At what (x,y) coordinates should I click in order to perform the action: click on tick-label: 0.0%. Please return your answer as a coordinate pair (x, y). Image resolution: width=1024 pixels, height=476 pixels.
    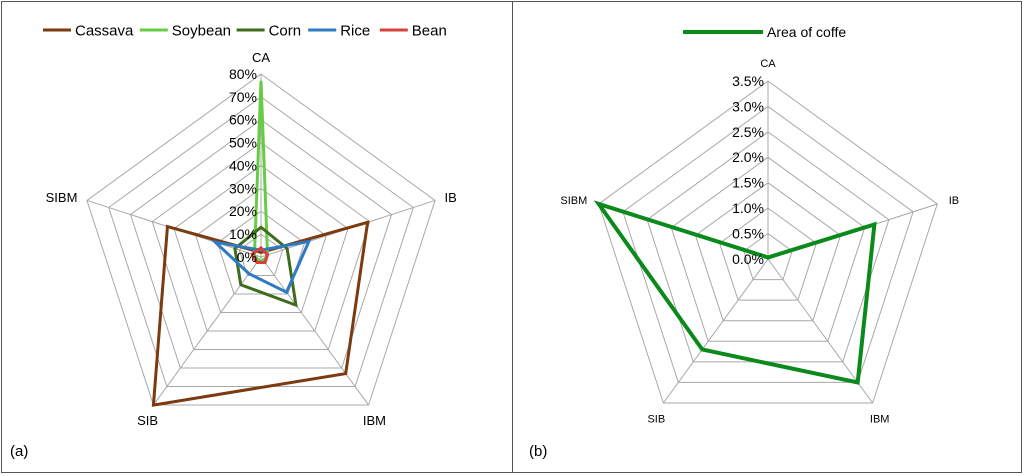
    Looking at the image, I should click on (748, 259).